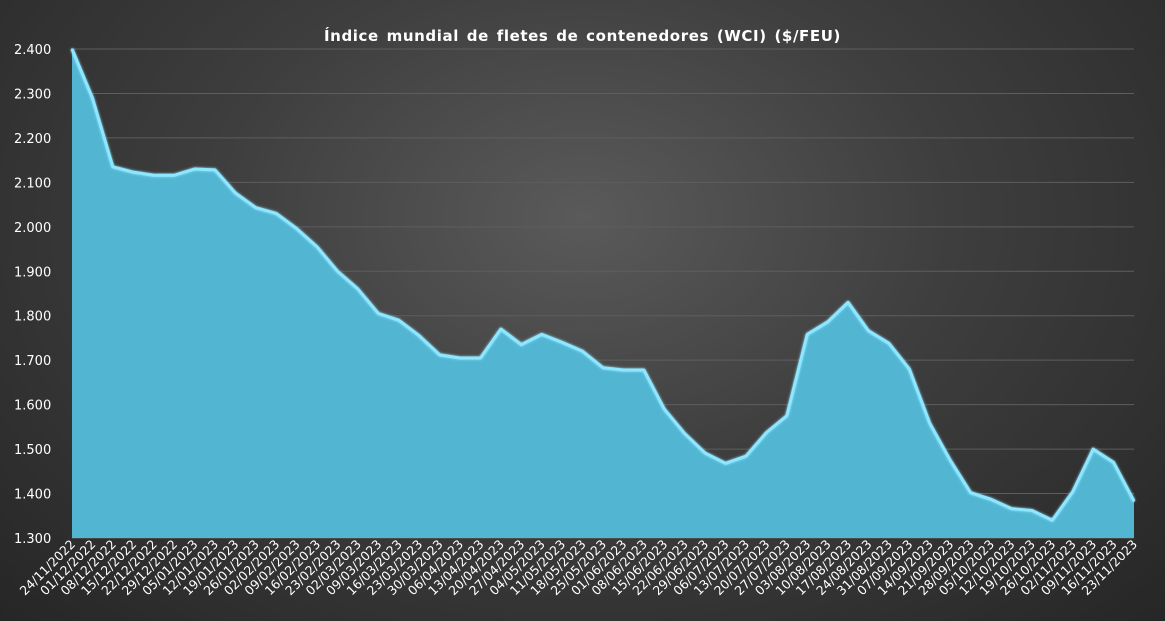 The height and width of the screenshot is (621, 1165). I want to click on y-tick-label: 1.300, so click(32, 539).